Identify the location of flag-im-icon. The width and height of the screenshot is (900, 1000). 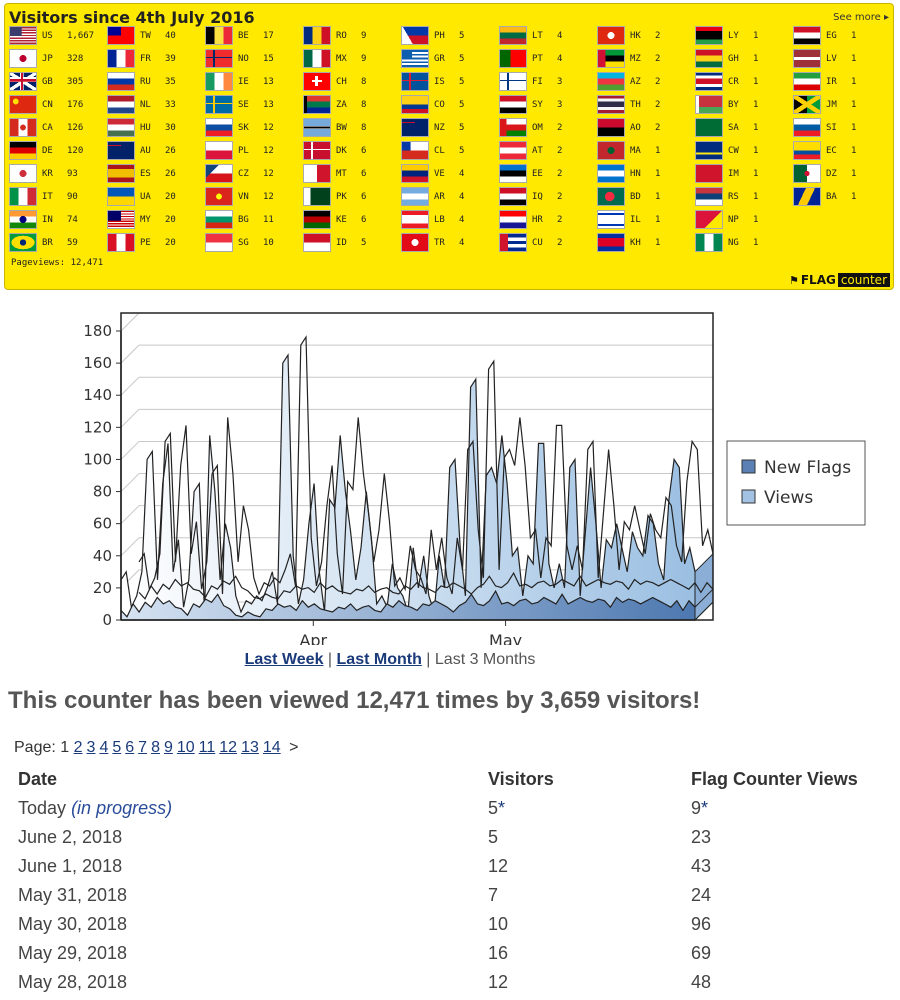
(709, 173).